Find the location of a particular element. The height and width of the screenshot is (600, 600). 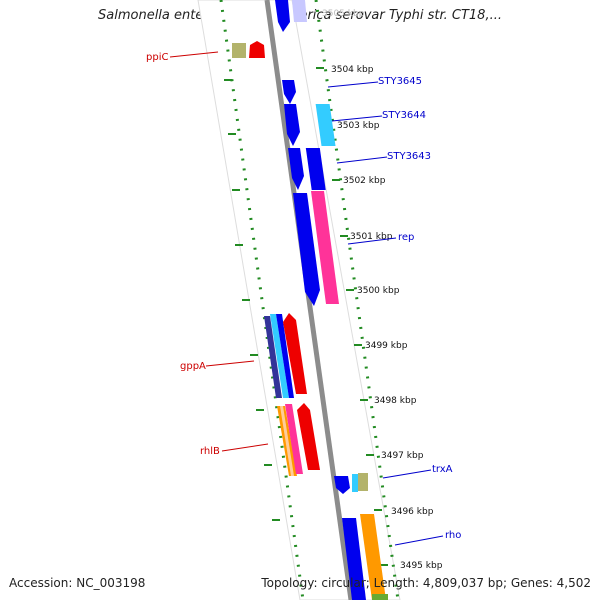

cds-trxa-cyan is located at coordinates (355, 483).